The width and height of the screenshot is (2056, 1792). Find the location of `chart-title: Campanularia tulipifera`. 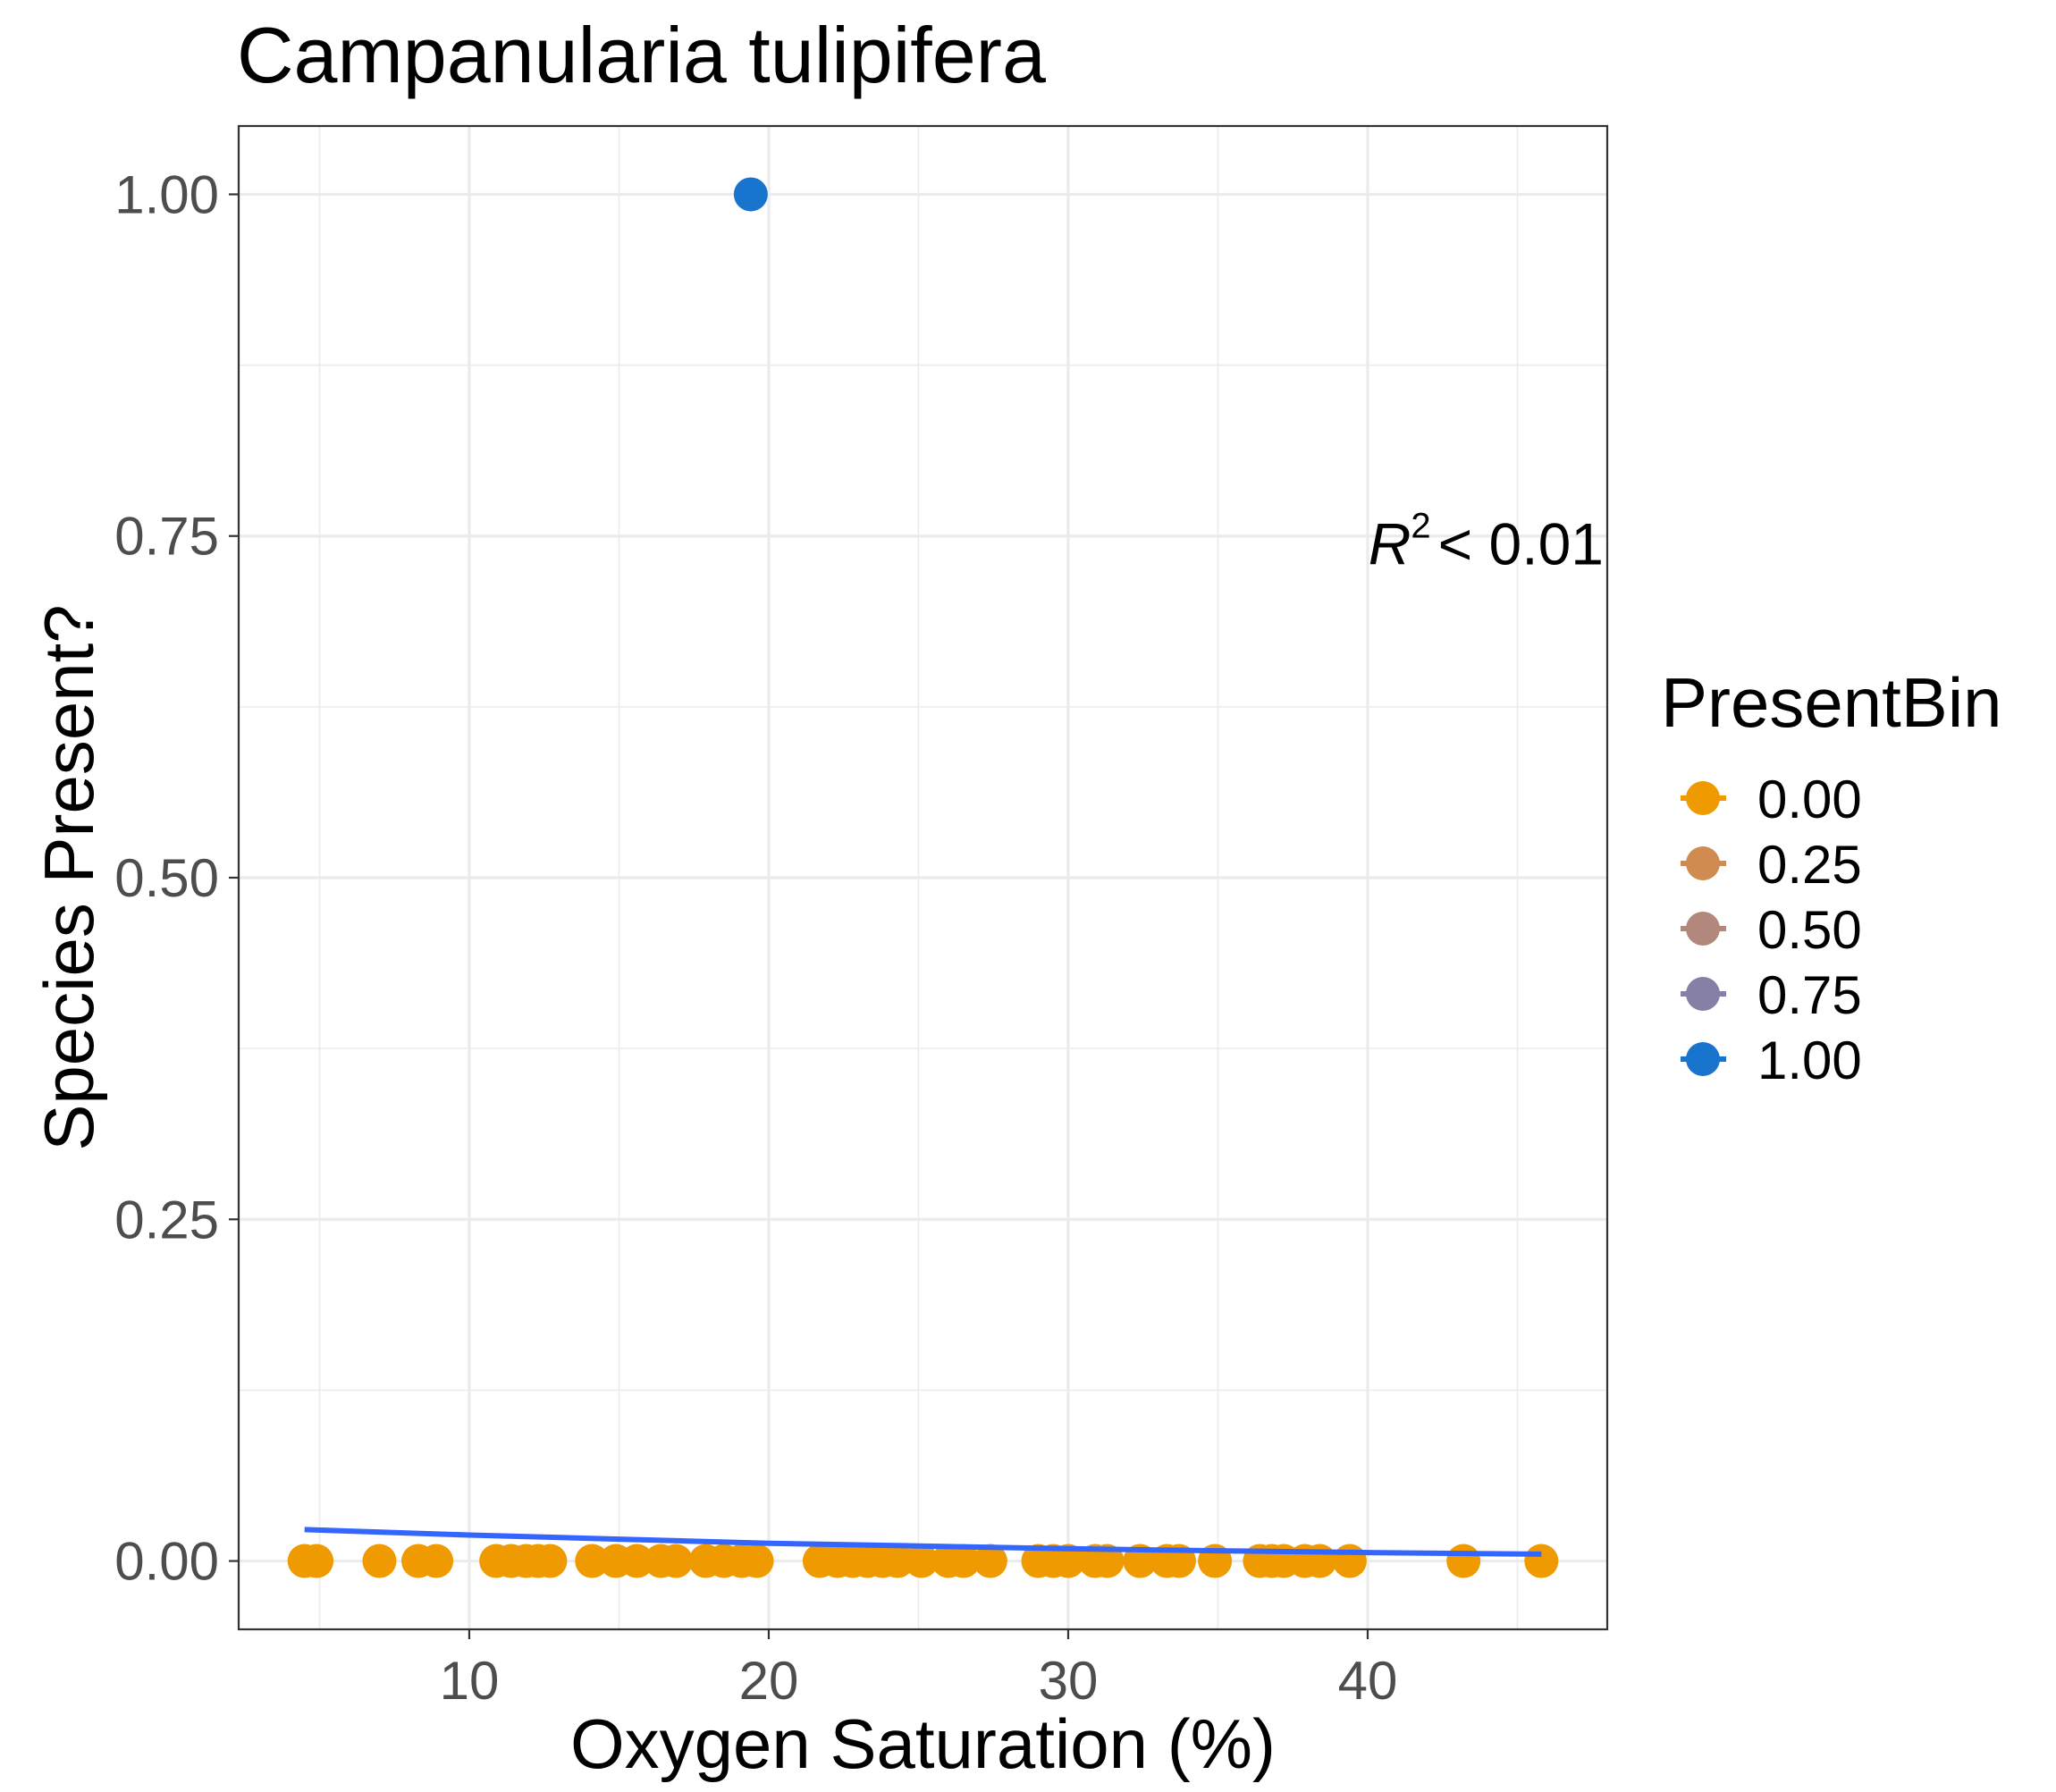

chart-title: Campanularia tulipifera is located at coordinates (641, 55).